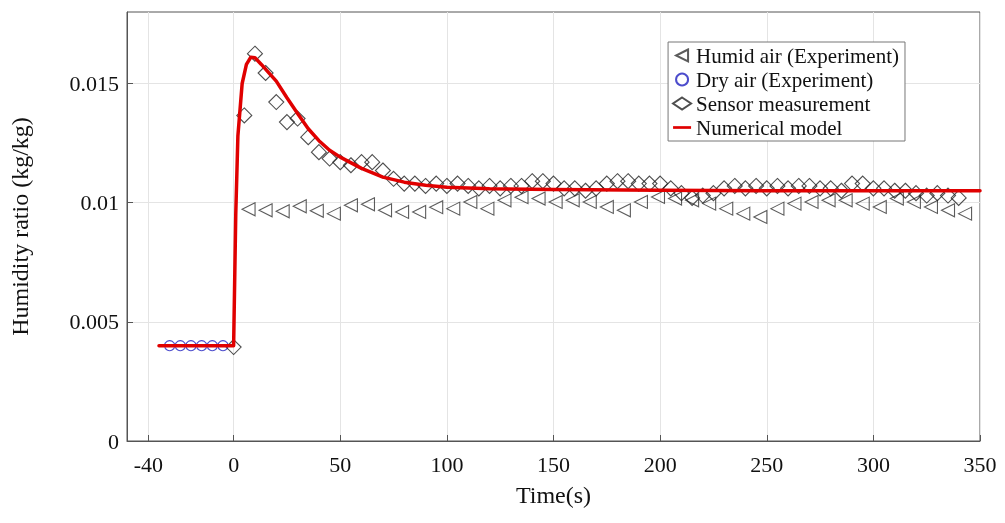  Describe the element at coordinates (553, 495) in the screenshot. I see `x-axis-title: Time(s)` at that location.